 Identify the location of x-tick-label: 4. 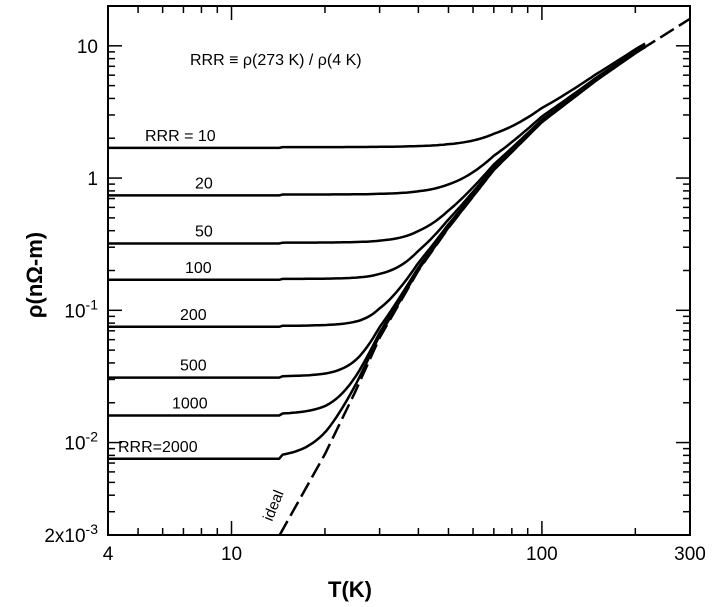
(108, 554).